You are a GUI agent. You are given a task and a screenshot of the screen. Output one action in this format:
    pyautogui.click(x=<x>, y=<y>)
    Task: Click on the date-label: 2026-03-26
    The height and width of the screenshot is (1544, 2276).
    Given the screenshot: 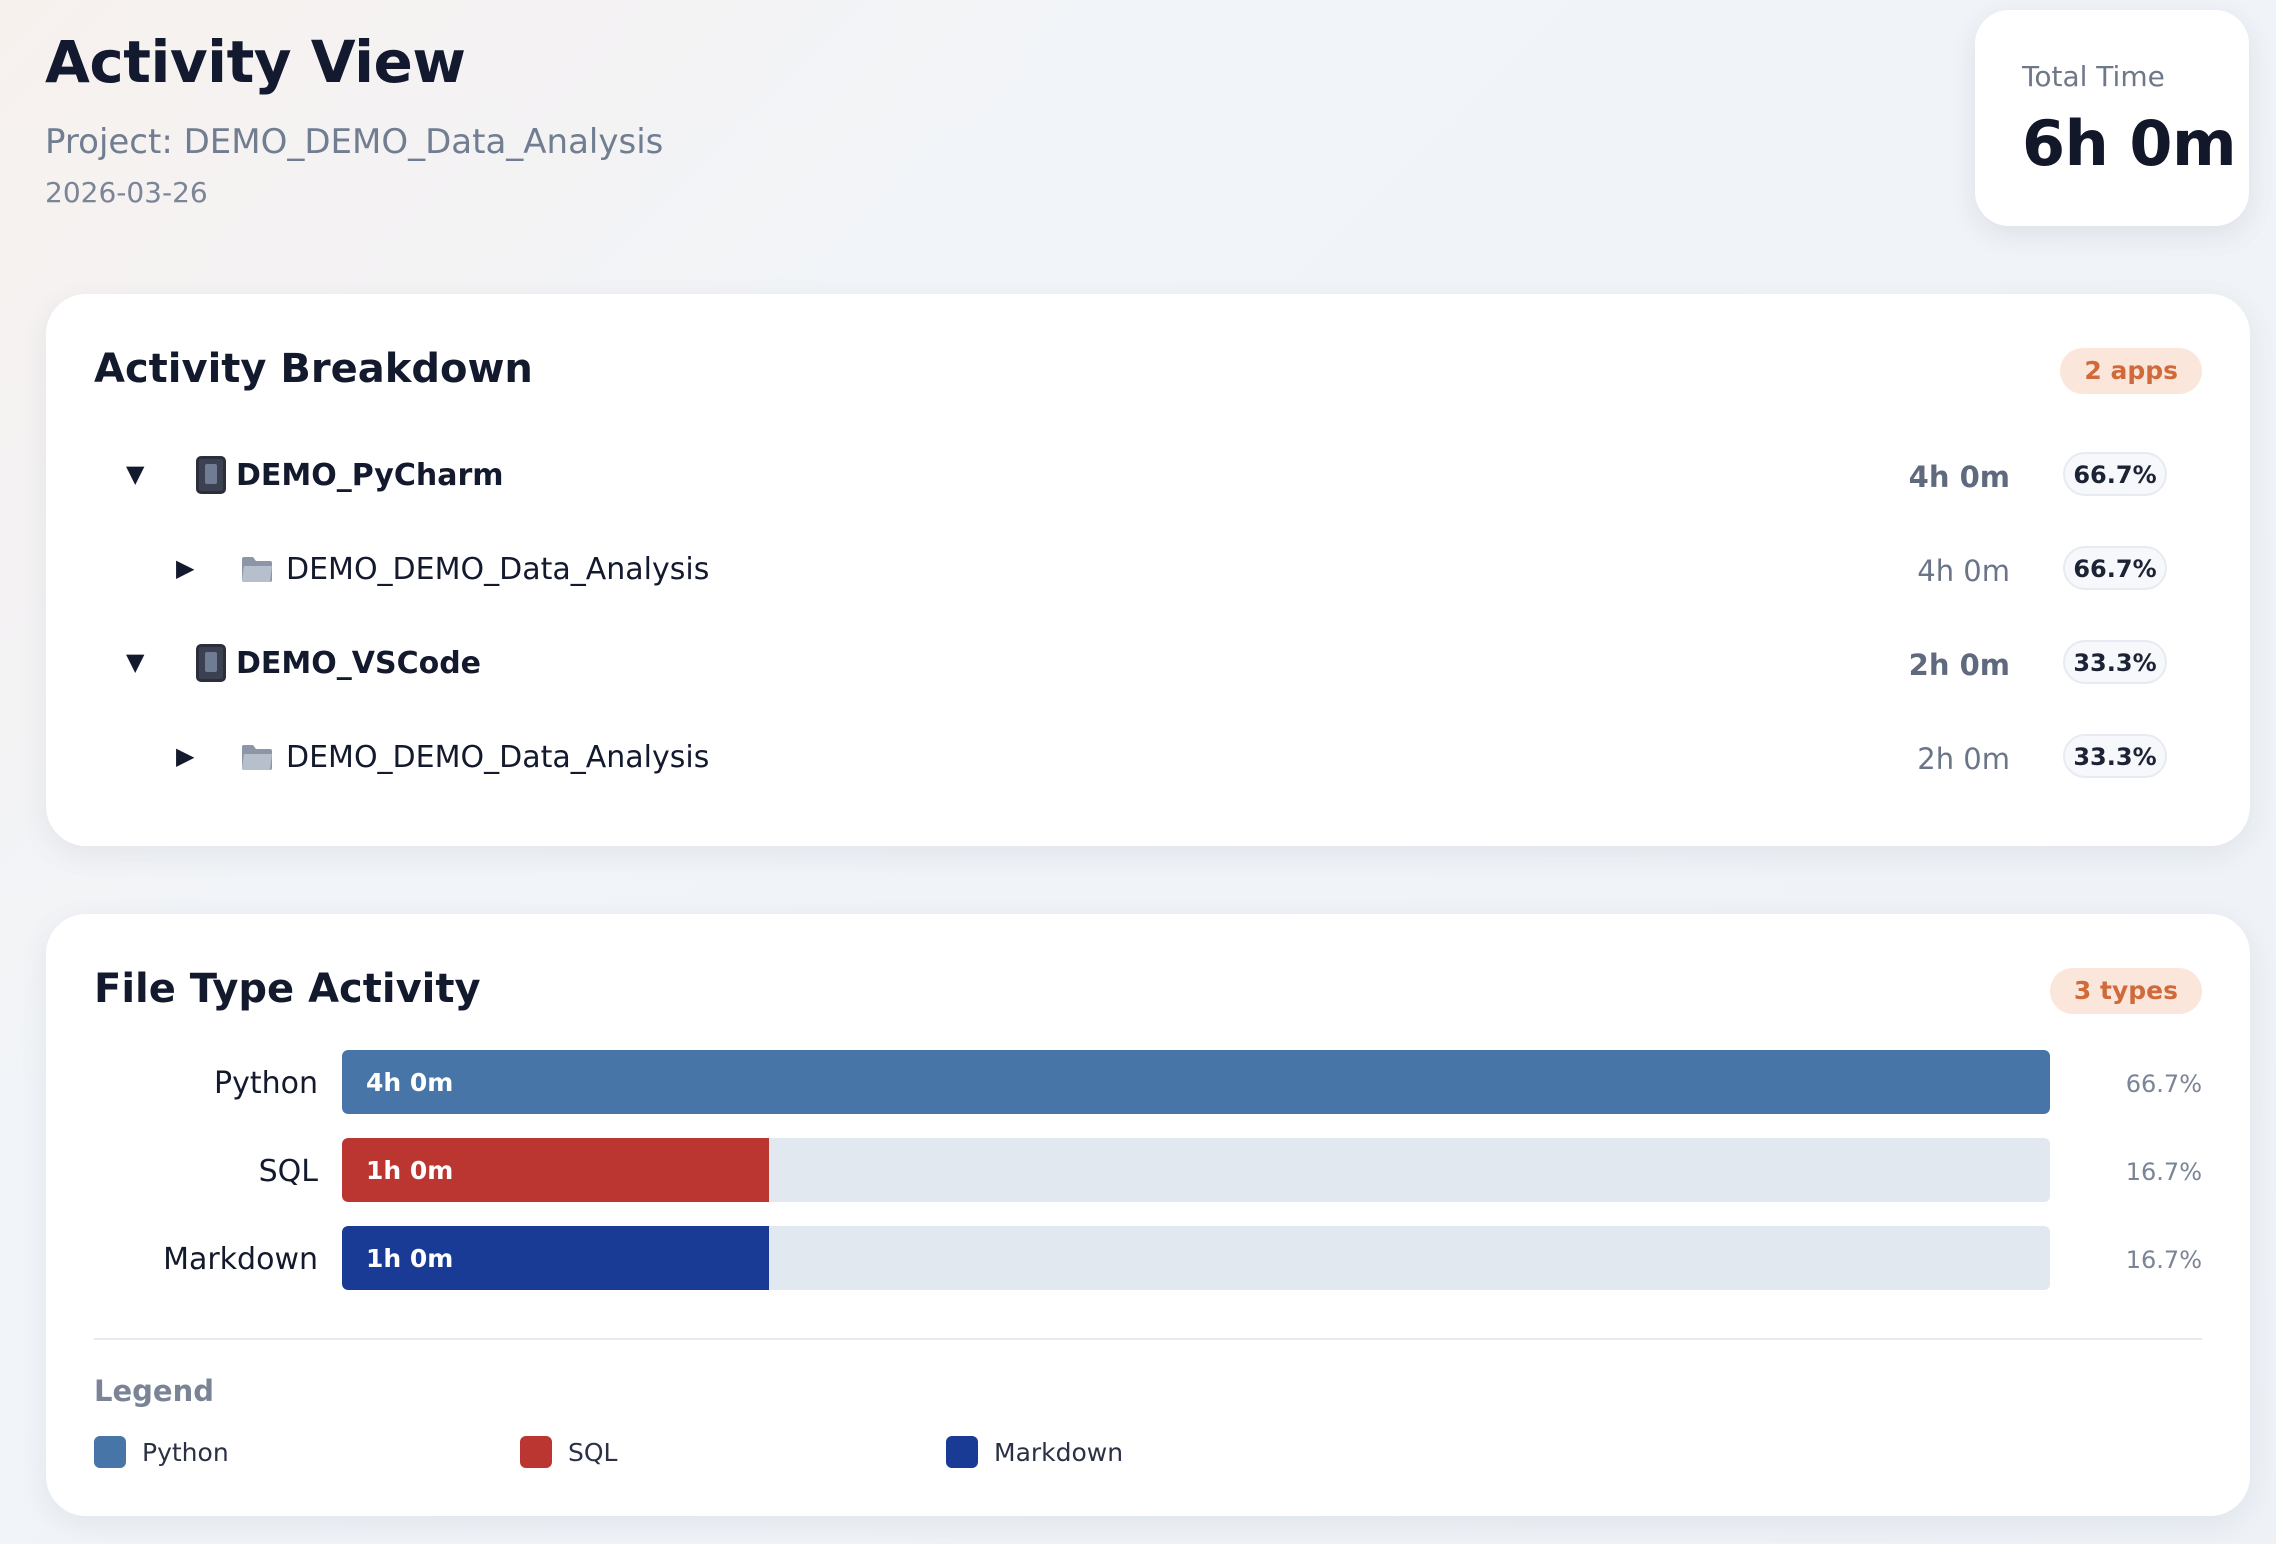 What is the action you would take?
    pyautogui.click(x=126, y=192)
    